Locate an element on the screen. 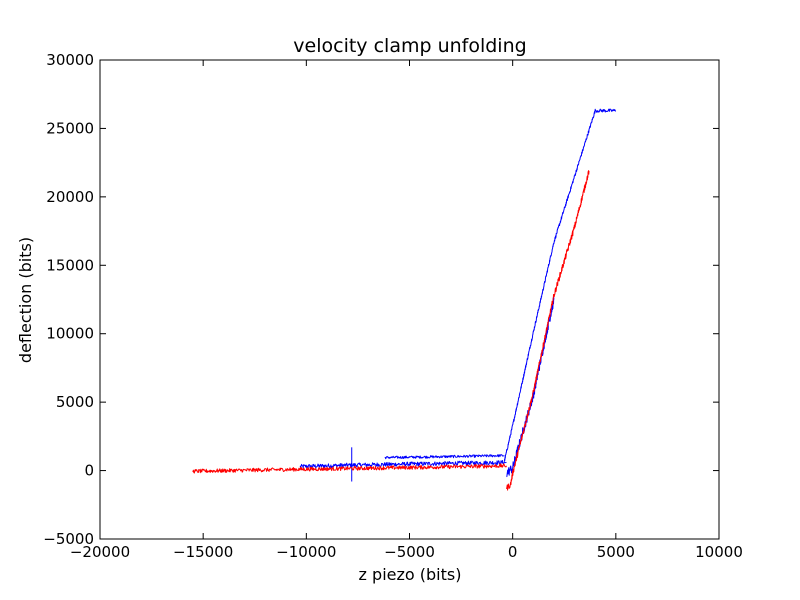  x-tick-label: −10000 is located at coordinates (306, 552).